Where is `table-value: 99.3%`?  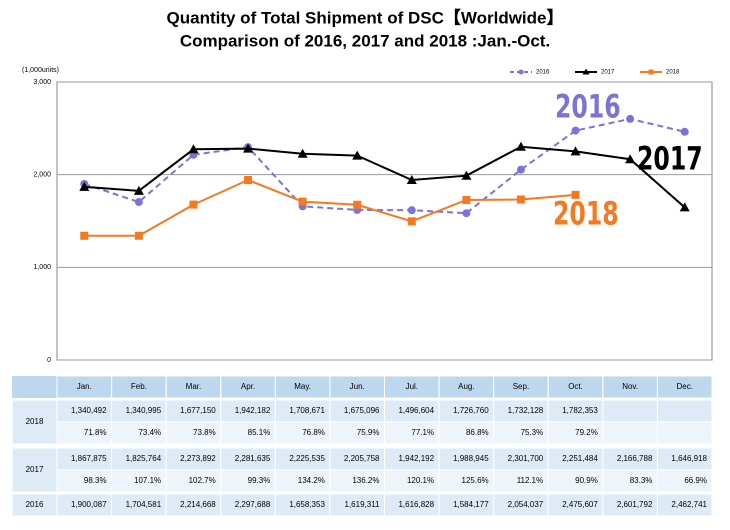
table-value: 99.3% is located at coordinates (259, 480).